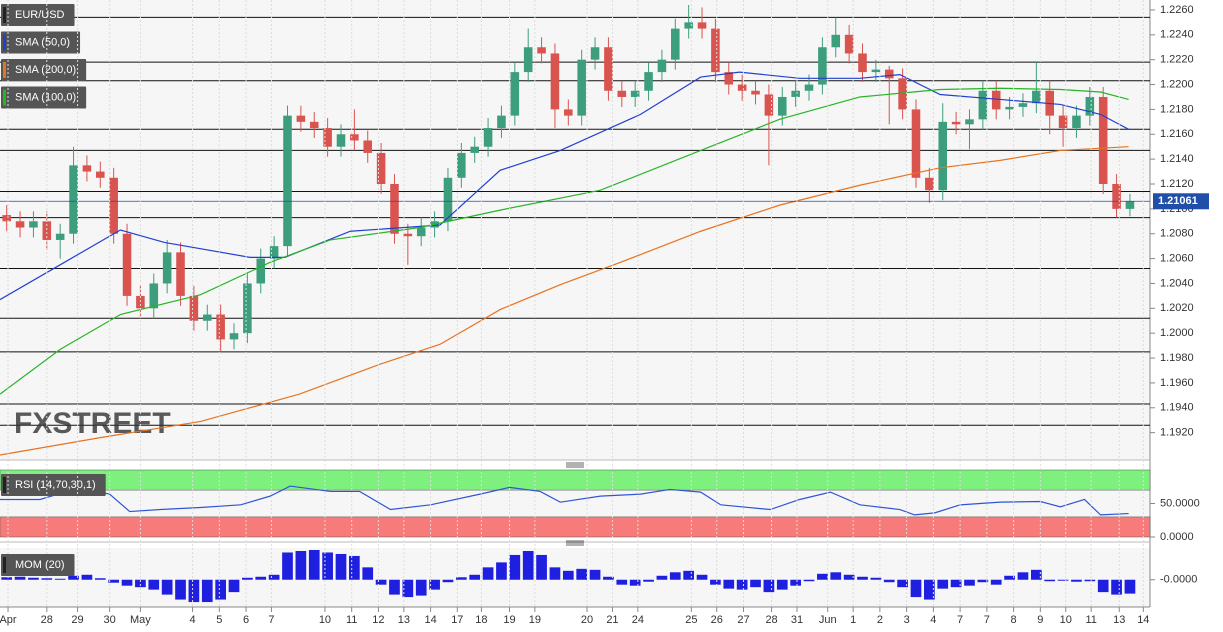 The height and width of the screenshot is (632, 1223). I want to click on x-tick-label: 25, so click(691, 620).